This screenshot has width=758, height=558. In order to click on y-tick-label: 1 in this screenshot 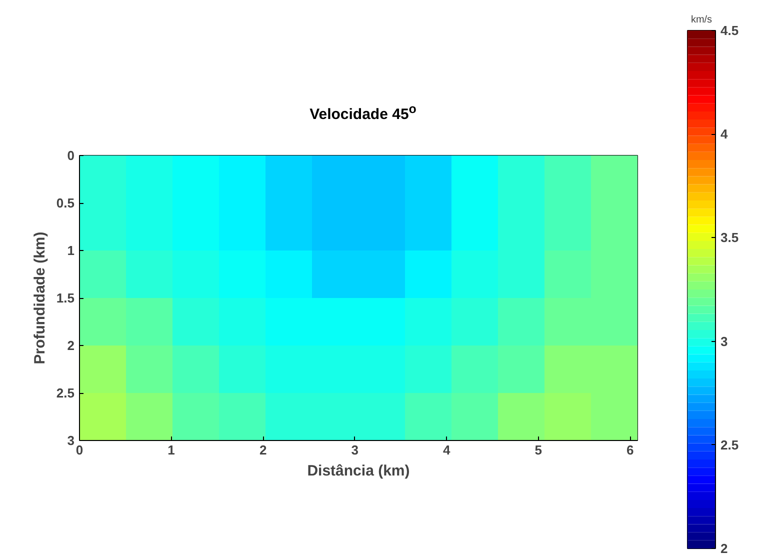, I will do `click(71, 250)`.